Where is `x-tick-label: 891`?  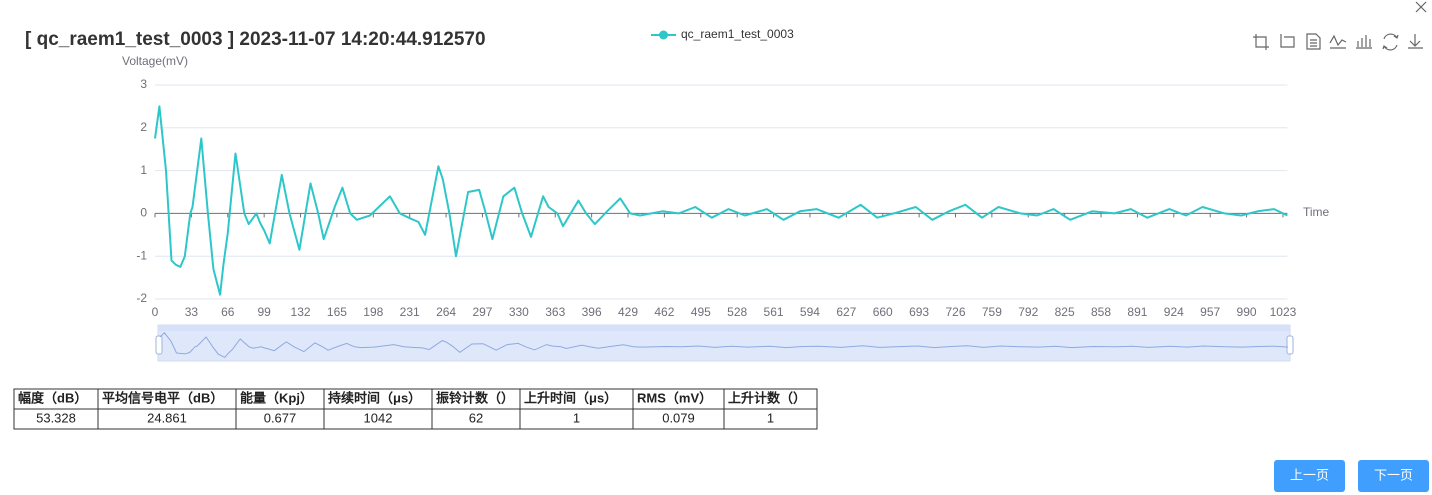
x-tick-label: 891 is located at coordinates (1137, 312).